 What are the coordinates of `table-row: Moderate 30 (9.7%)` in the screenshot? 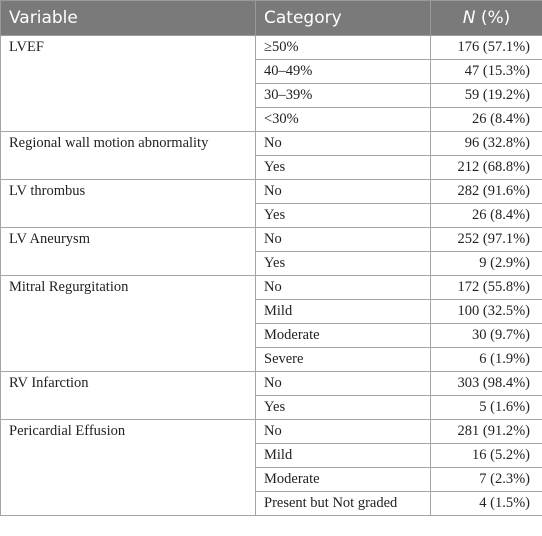 It's located at (271, 335).